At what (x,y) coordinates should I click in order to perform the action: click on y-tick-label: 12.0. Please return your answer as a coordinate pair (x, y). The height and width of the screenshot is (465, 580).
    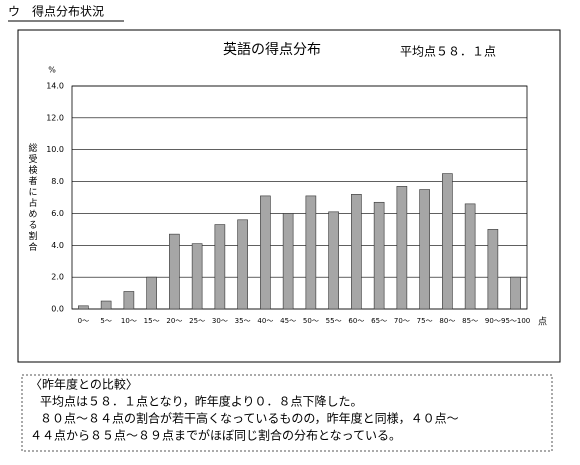
    Looking at the image, I should click on (55, 117).